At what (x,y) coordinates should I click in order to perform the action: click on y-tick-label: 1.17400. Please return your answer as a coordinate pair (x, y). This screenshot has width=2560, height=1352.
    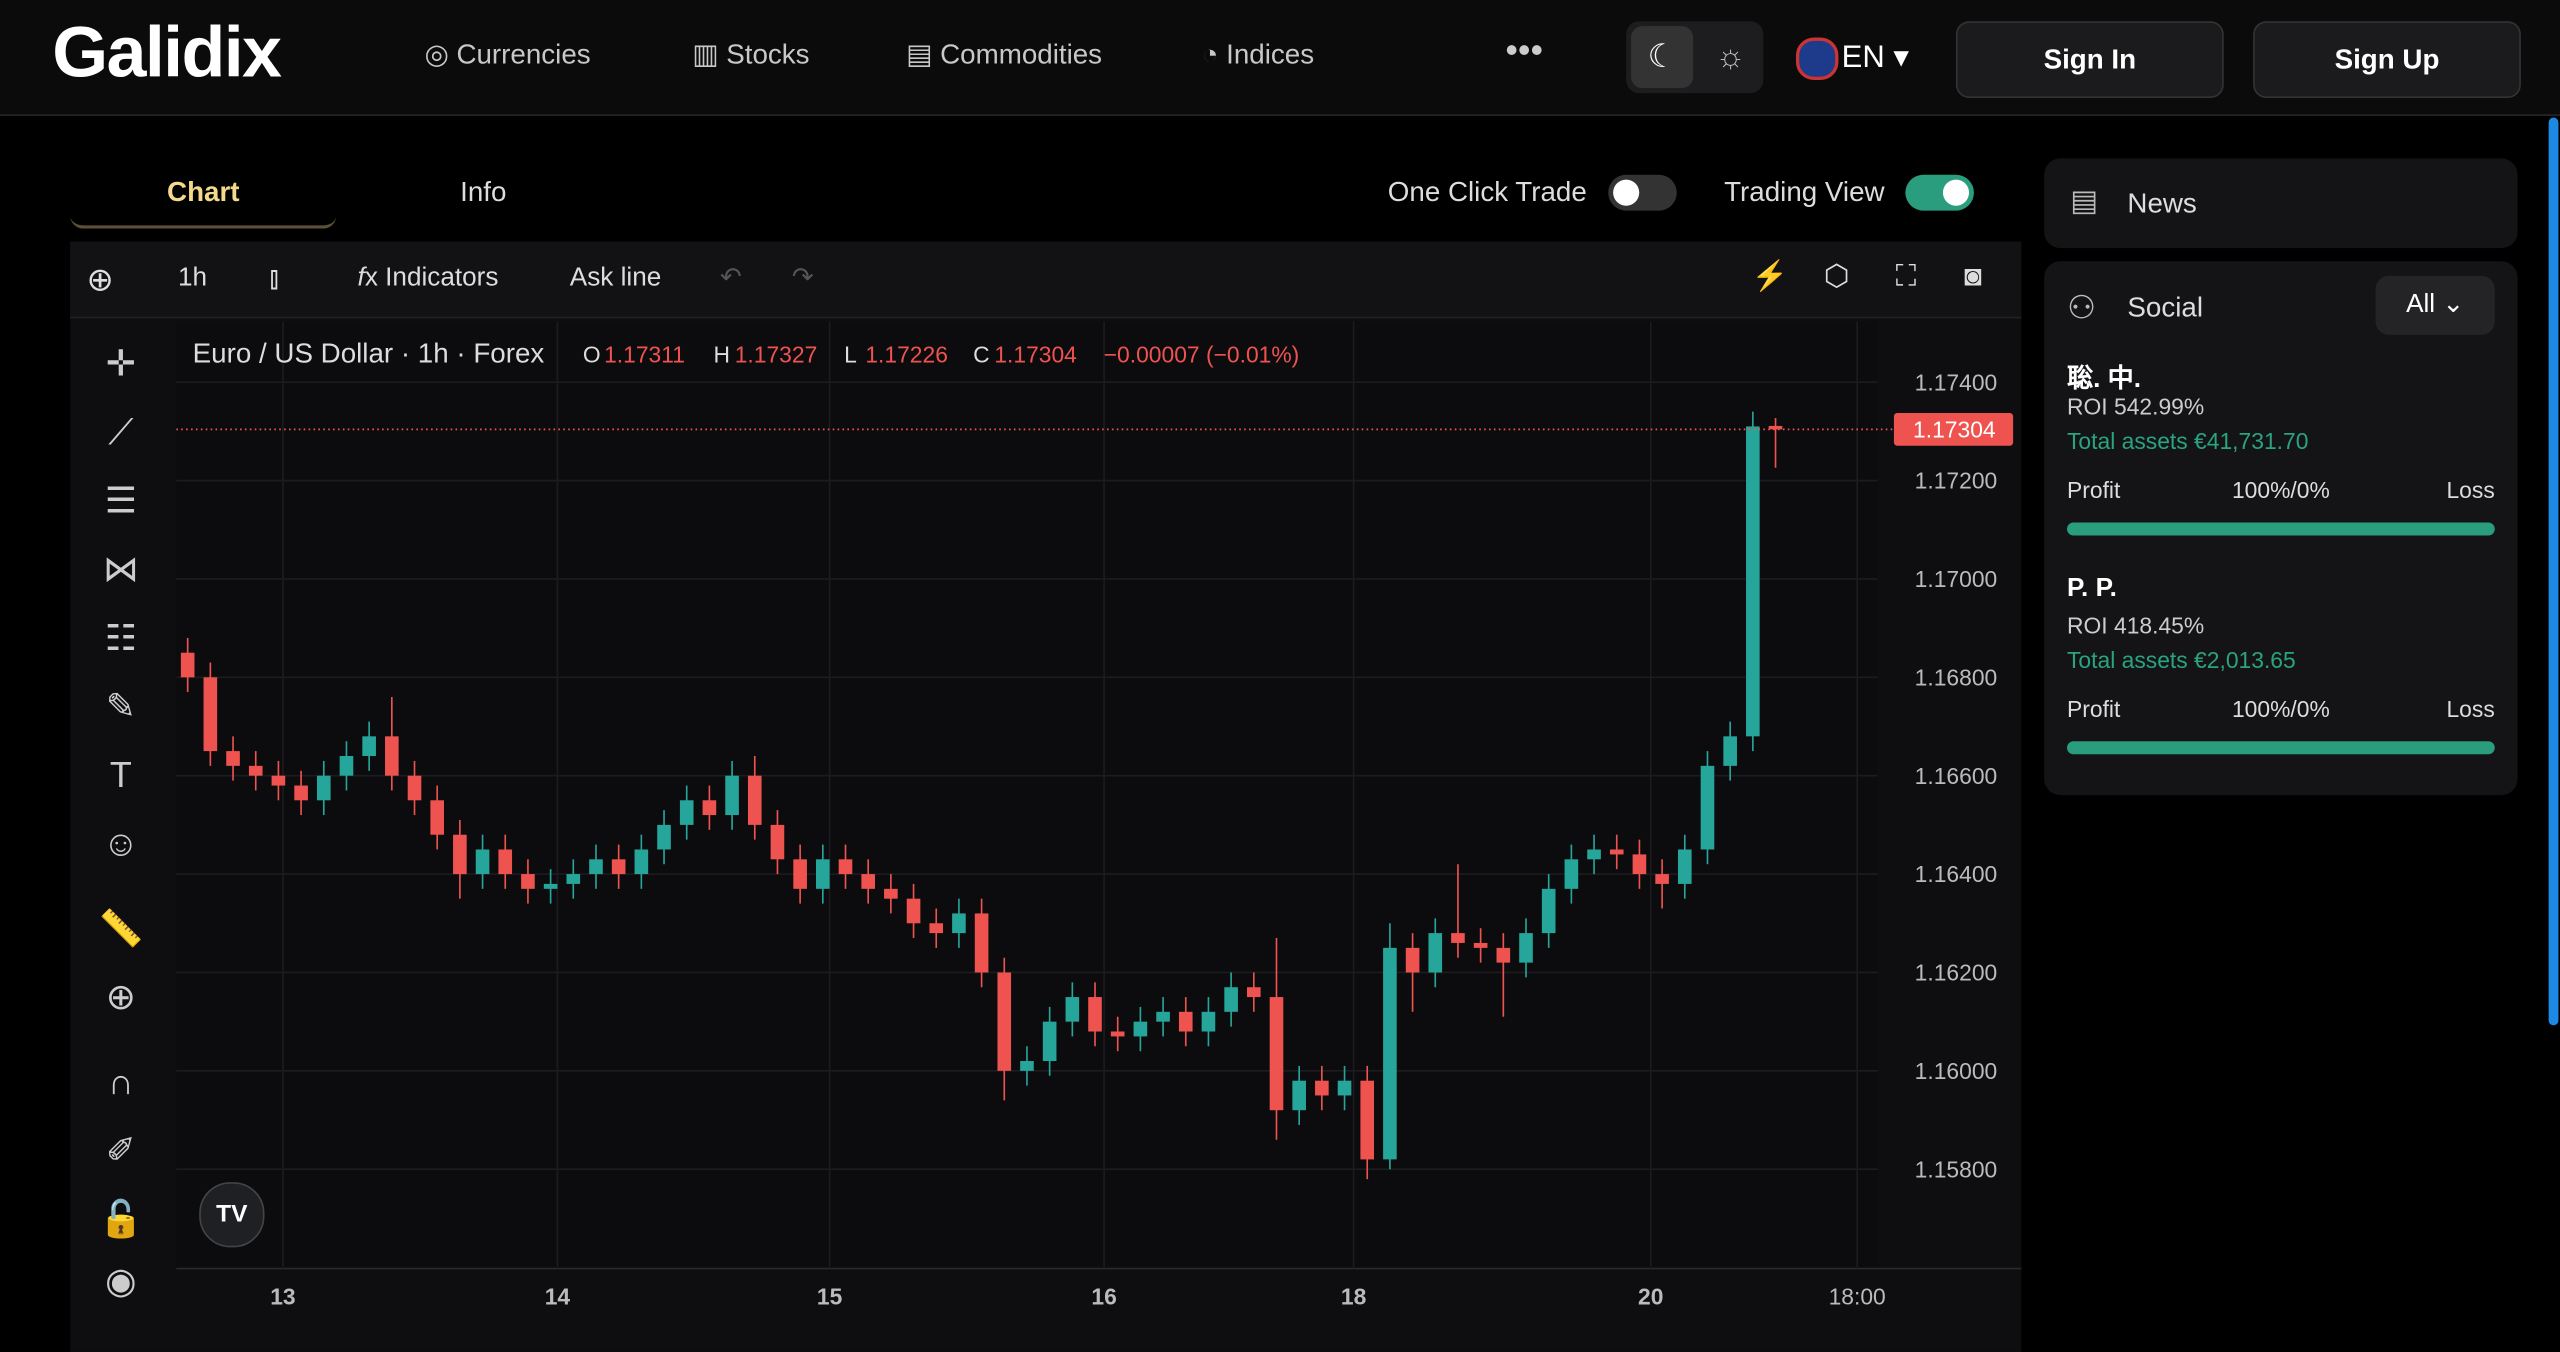
    Looking at the image, I should click on (1956, 382).